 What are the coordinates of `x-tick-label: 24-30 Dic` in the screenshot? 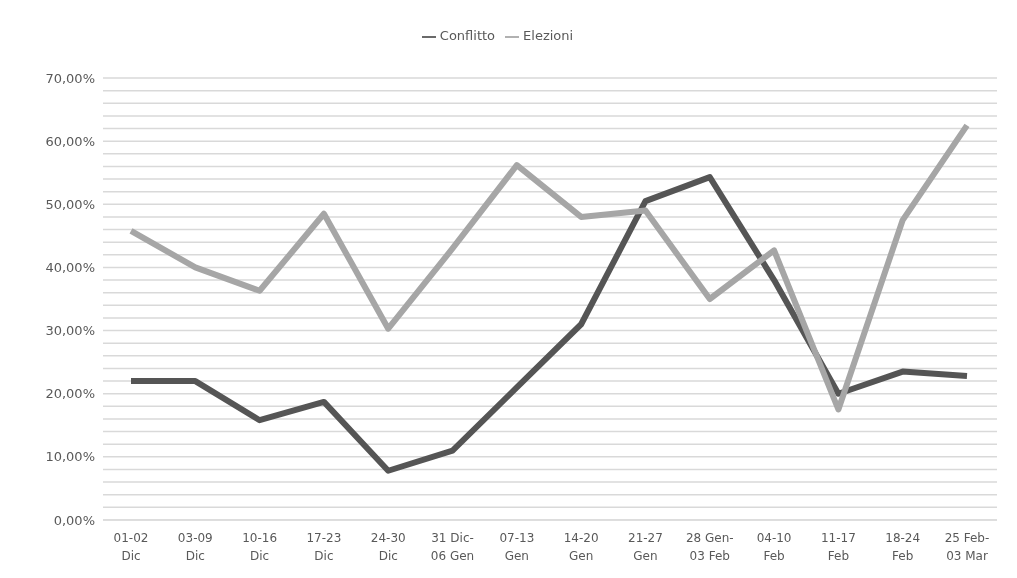 It's located at (388, 547).